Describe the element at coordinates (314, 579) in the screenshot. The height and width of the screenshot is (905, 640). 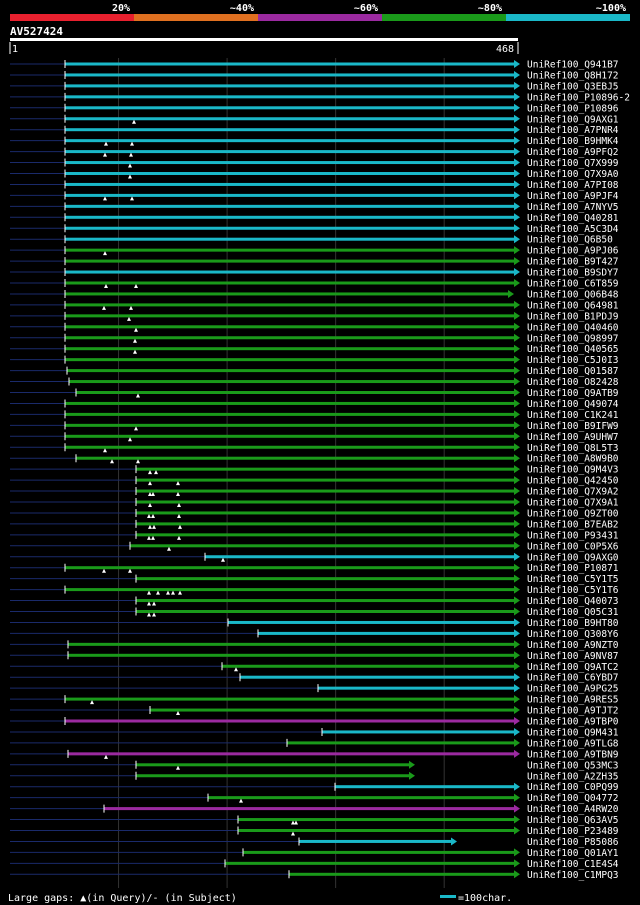
I see `hit-row: UniRef100_C5Y1T5` at that location.